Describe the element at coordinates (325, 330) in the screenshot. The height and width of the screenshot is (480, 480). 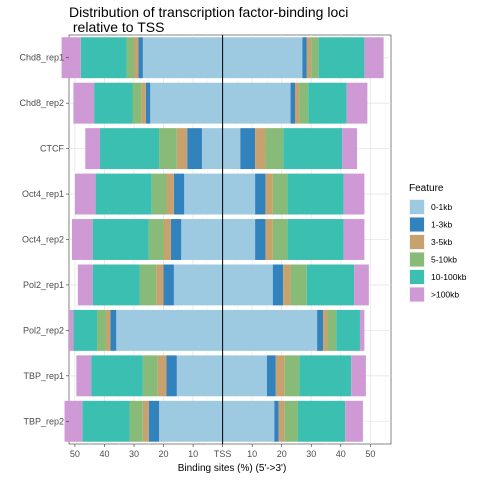
I see `bar-downstream-3-5kb-Pol2_rep2` at that location.